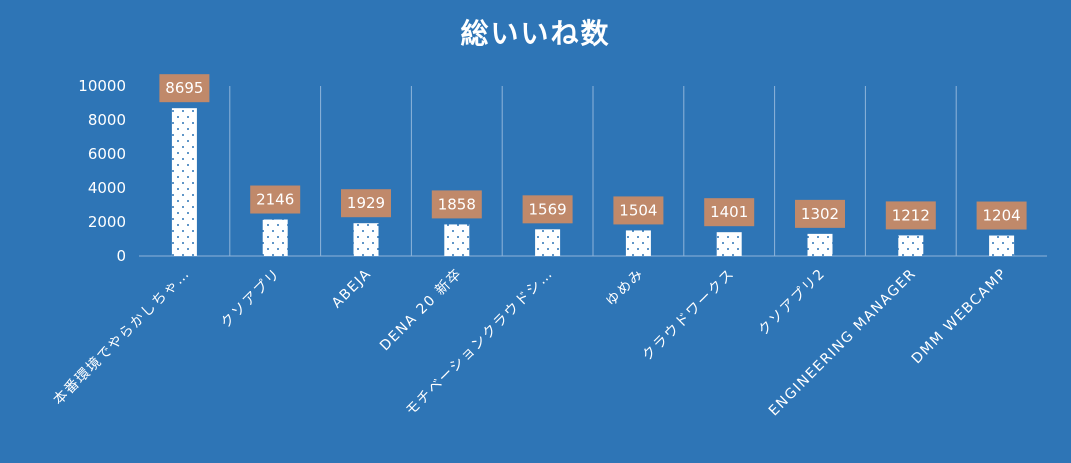 The width and height of the screenshot is (1071, 463). Describe the element at coordinates (251, 299) in the screenshot. I see `x-tick-label: クソアプリ` at that location.